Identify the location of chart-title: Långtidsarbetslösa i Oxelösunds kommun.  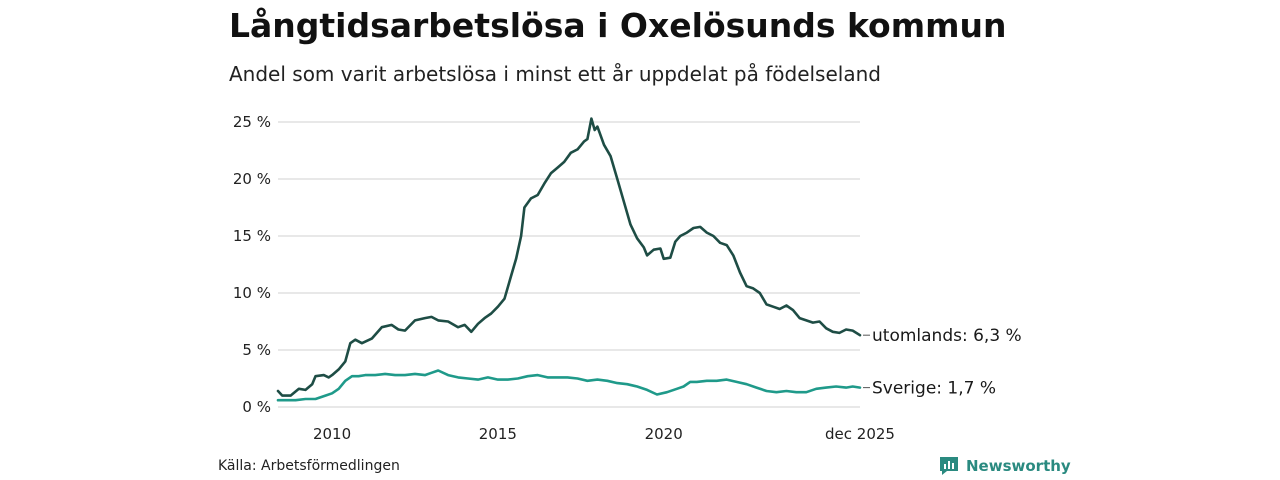
(618, 25).